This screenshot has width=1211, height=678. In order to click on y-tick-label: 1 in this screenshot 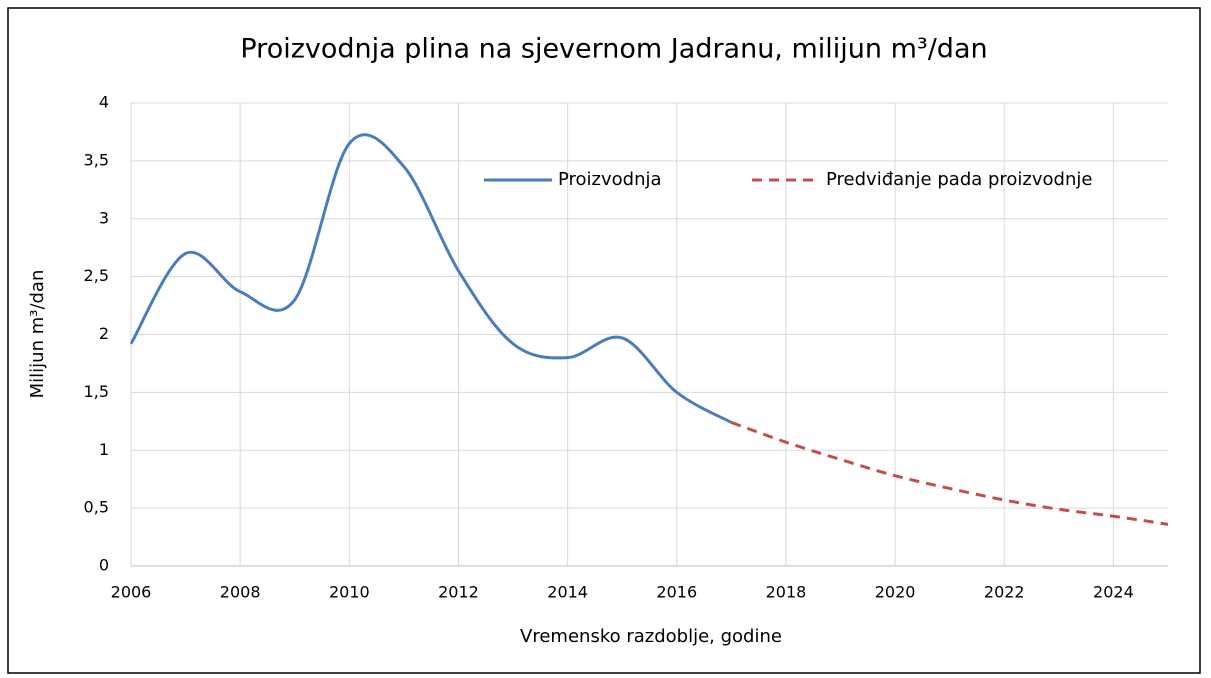, I will do `click(104, 449)`.